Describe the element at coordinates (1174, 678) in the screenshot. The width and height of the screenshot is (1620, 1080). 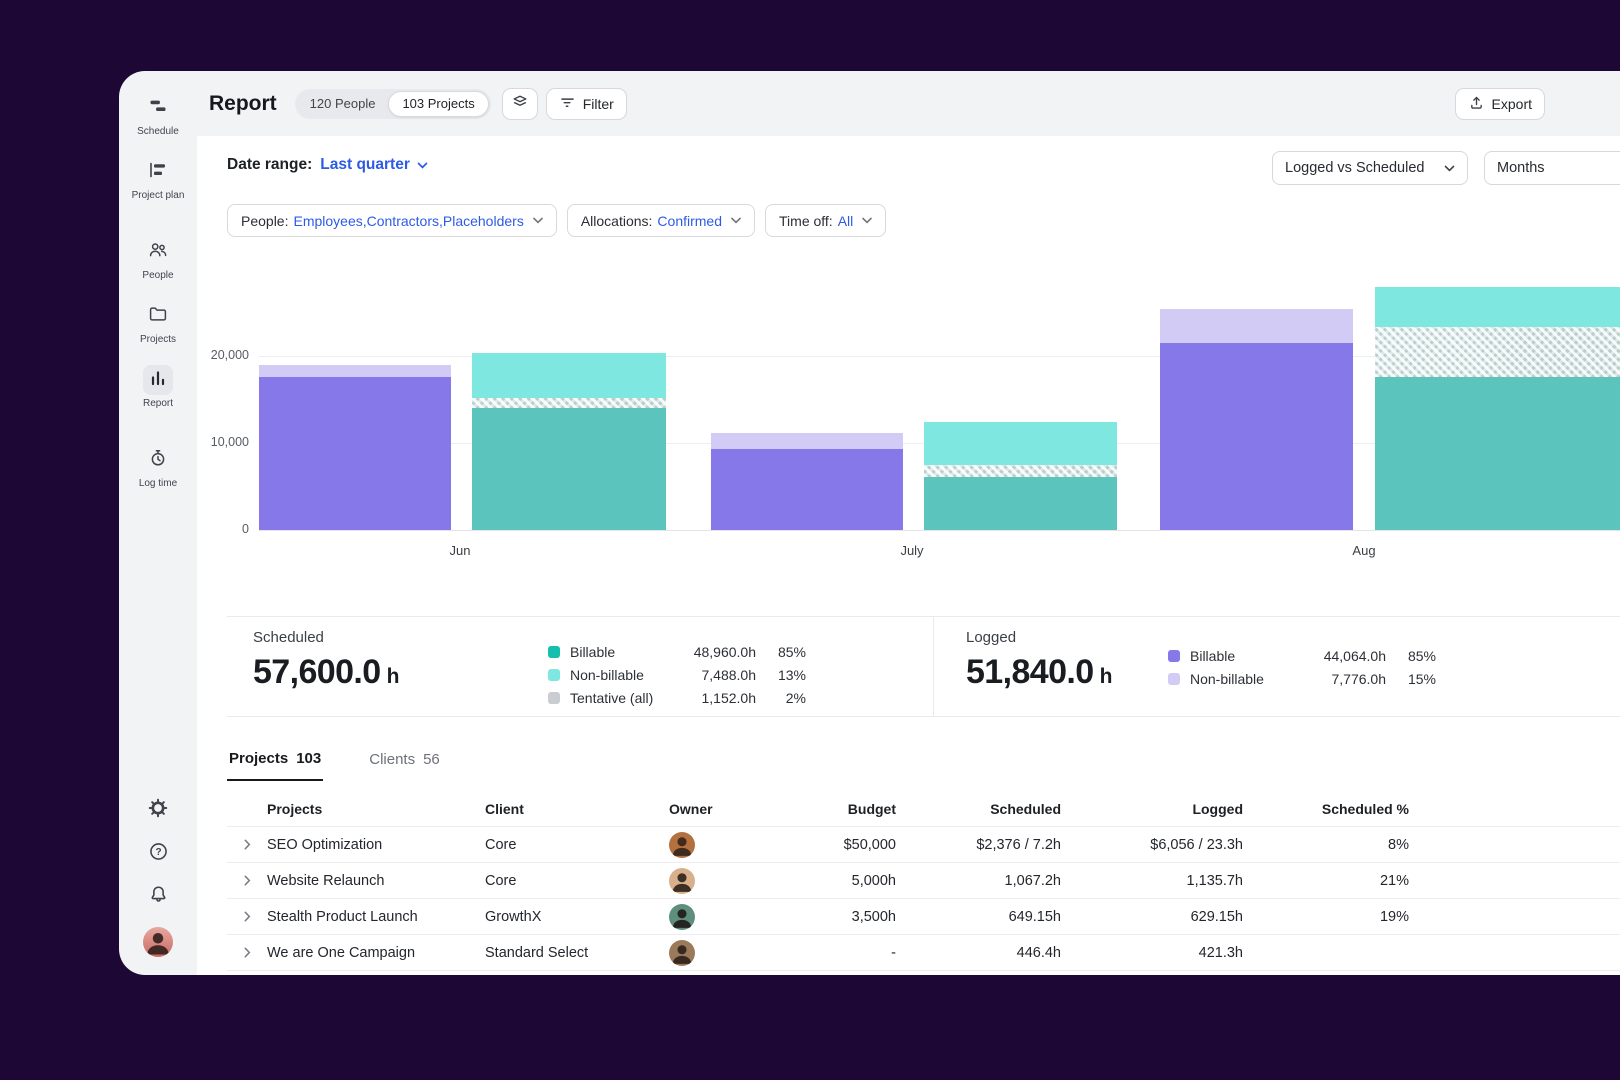
I see `non-billable-swatch` at that location.